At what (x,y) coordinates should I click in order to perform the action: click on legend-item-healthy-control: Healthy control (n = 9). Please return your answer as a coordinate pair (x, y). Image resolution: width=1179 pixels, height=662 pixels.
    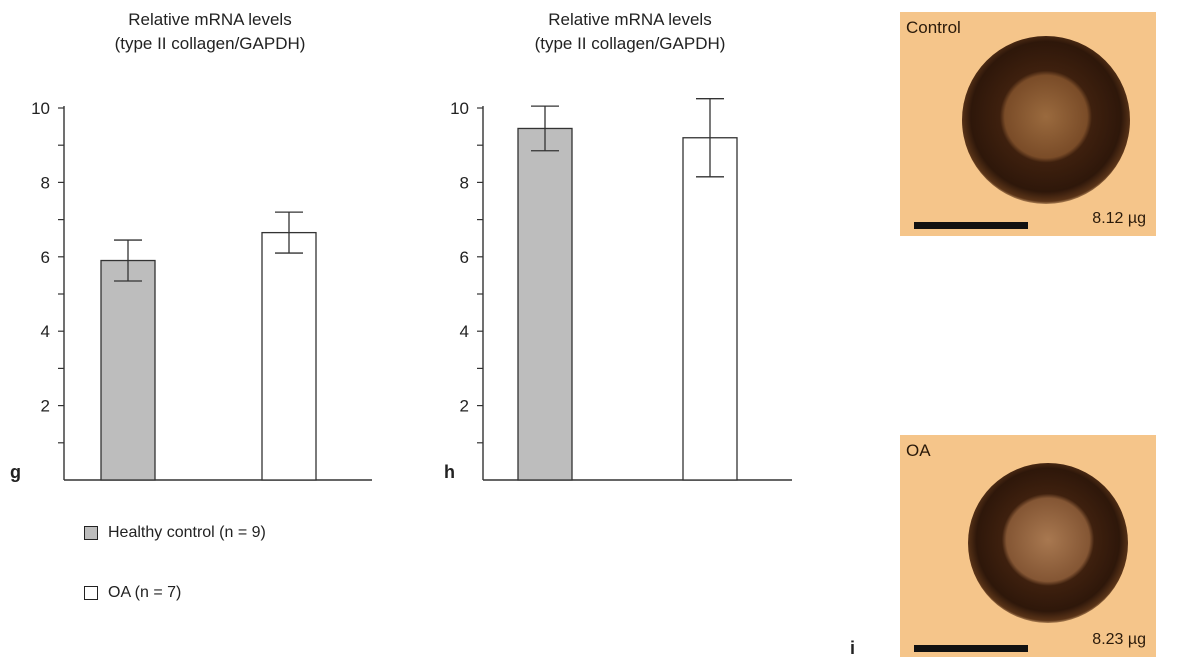
    Looking at the image, I should click on (175, 533).